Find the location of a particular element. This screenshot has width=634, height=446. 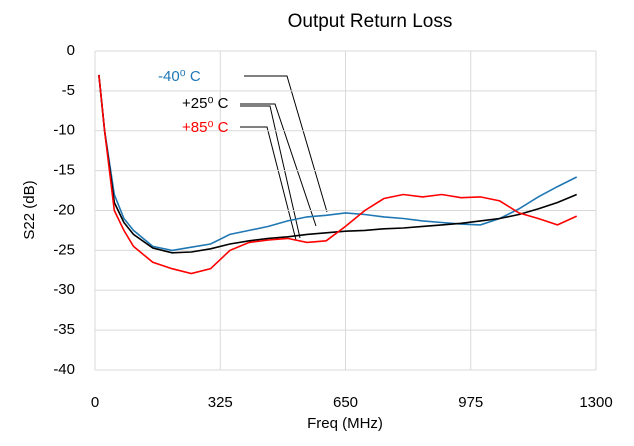

y-tick-label: 0 is located at coordinates (71, 50).